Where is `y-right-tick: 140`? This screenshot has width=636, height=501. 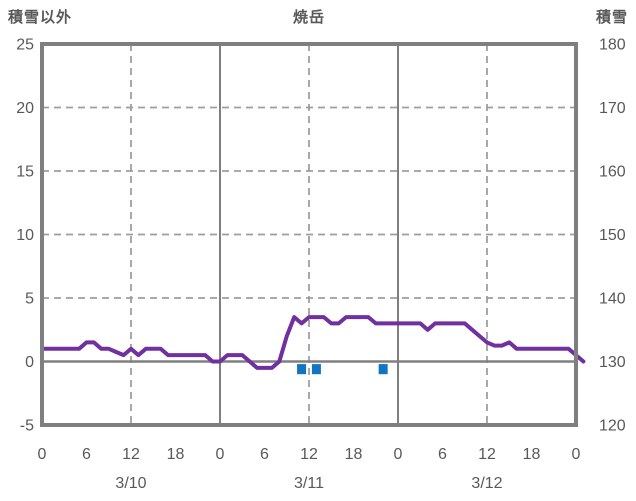 y-right-tick: 140 is located at coordinates (612, 299).